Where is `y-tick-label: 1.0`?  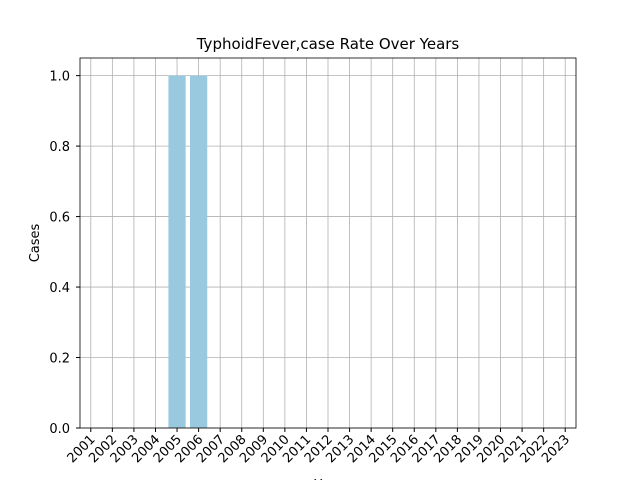
y-tick-label: 1.0 is located at coordinates (59, 77).